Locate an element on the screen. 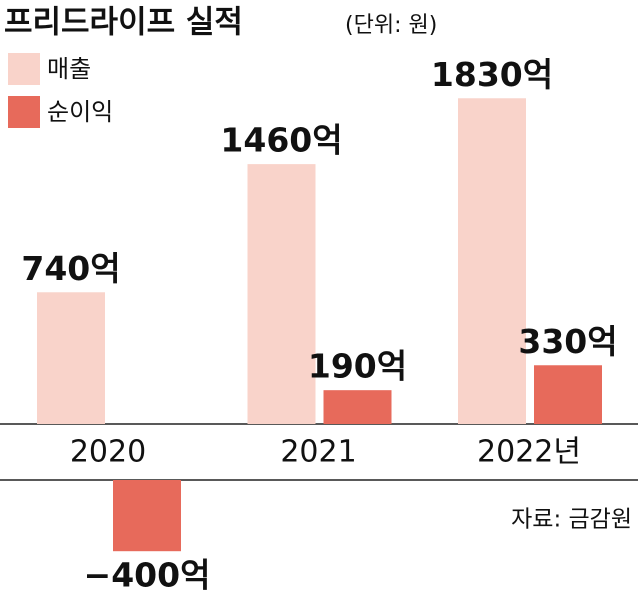 The height and width of the screenshot is (595, 638). legend-label: 매출 is located at coordinates (69, 69).